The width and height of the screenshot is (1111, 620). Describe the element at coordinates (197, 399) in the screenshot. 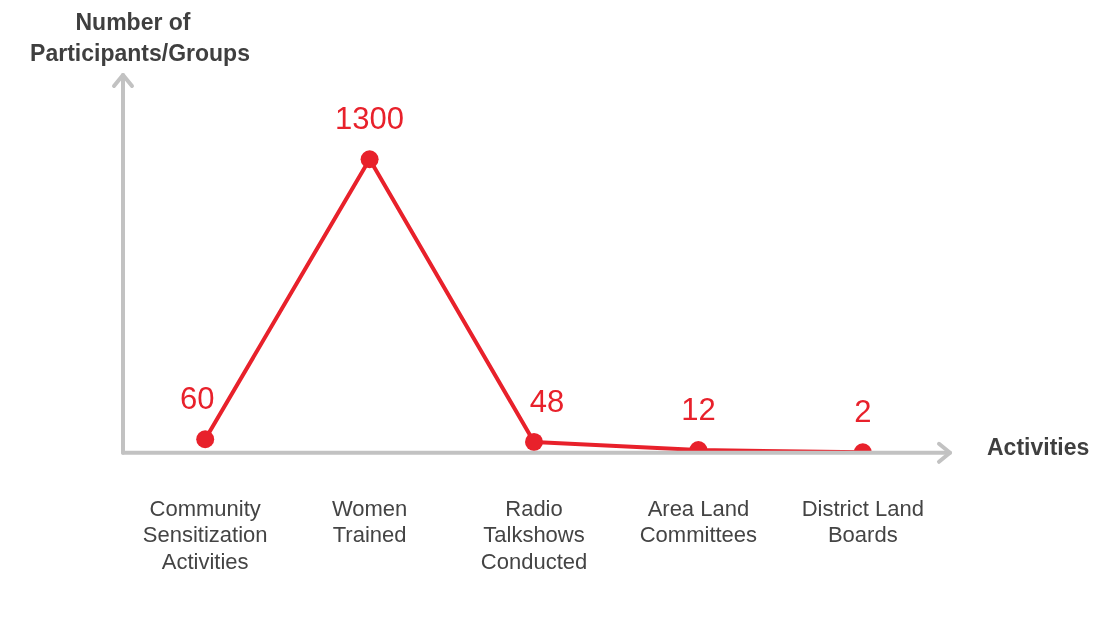

I see `data-label: 60` at that location.